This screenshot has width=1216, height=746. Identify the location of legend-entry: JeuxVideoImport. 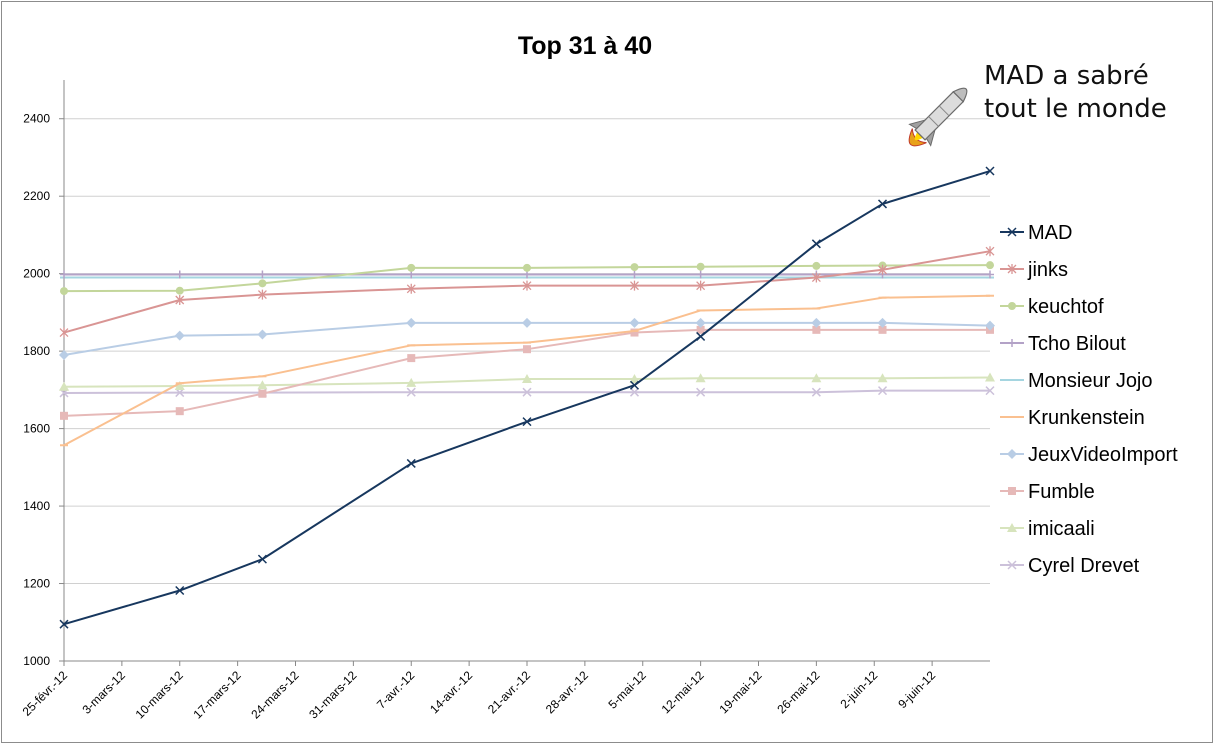
(1089, 455).